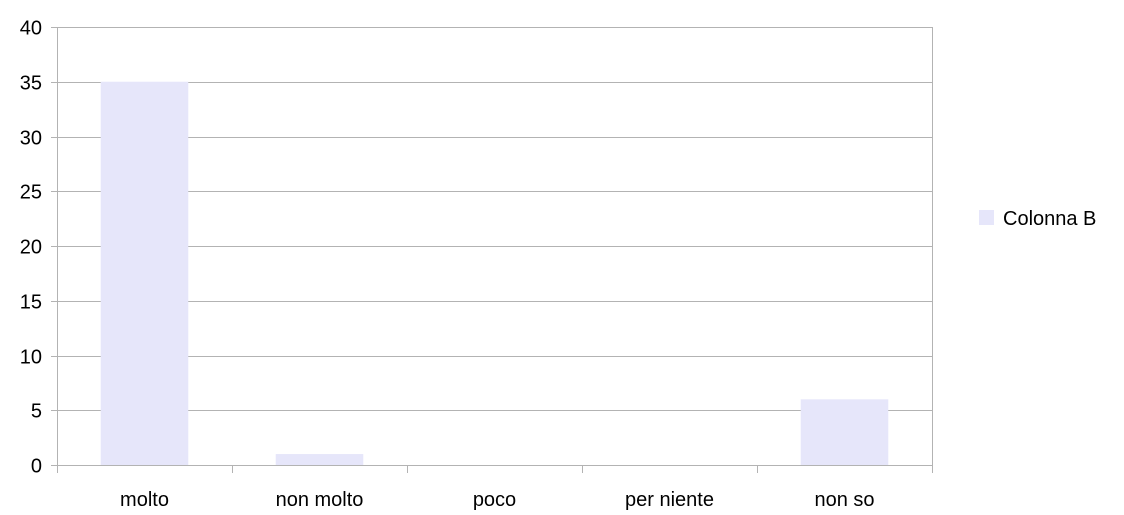 Image resolution: width=1124 pixels, height=515 pixels. I want to click on y-tick-label-40: 40, so click(31, 29).